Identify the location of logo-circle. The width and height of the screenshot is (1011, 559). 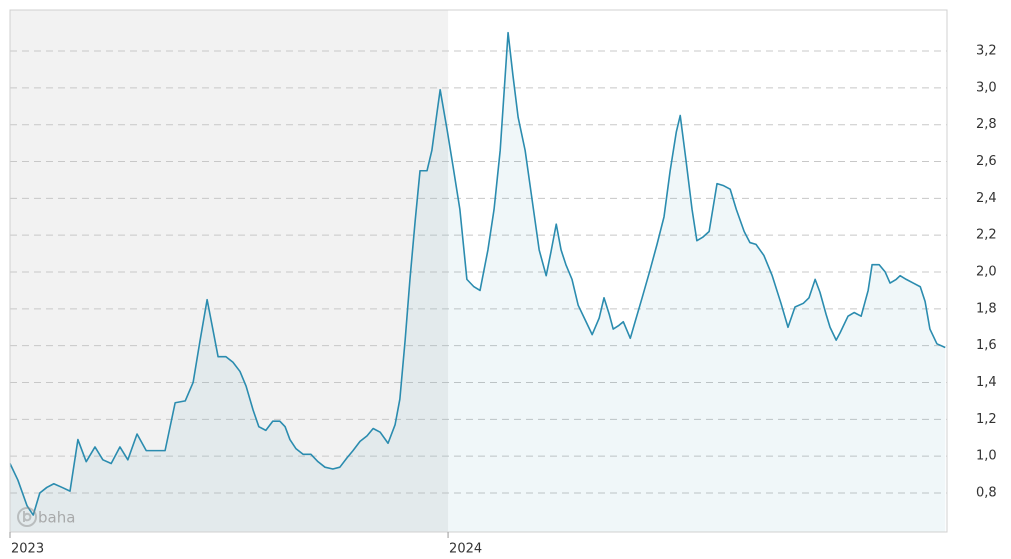
(27, 517).